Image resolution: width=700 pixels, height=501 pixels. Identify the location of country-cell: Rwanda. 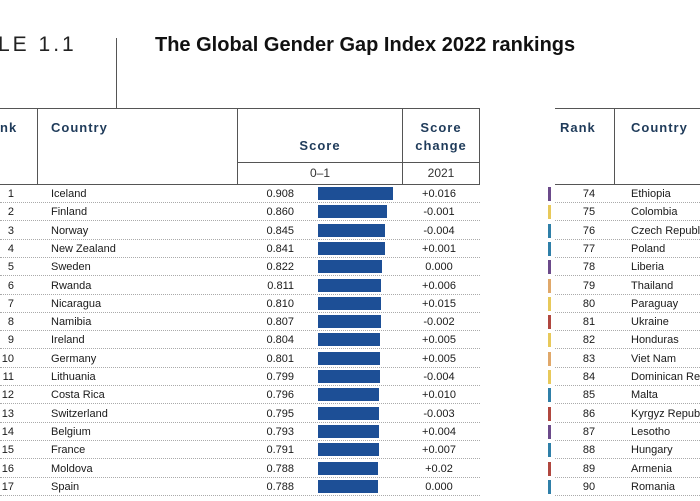
(71, 285).